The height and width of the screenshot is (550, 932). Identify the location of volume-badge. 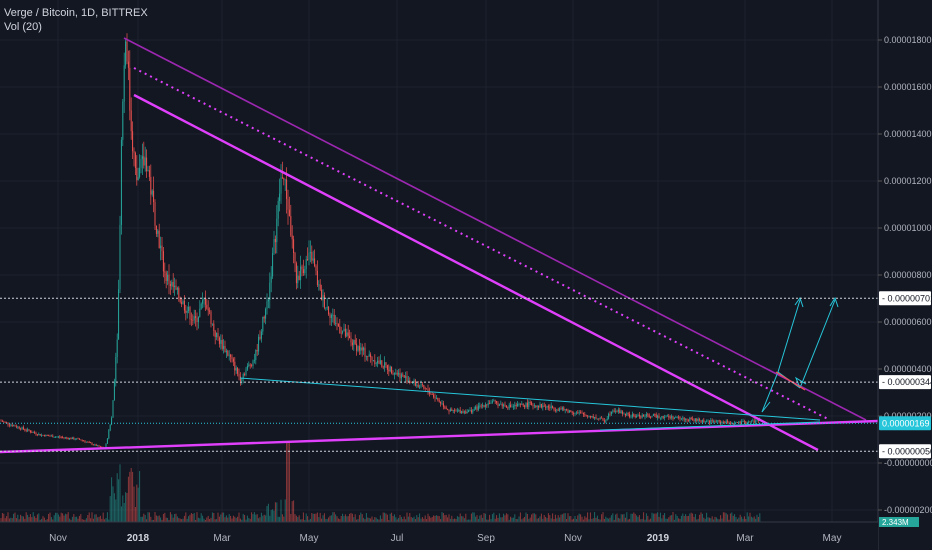
(899, 522).